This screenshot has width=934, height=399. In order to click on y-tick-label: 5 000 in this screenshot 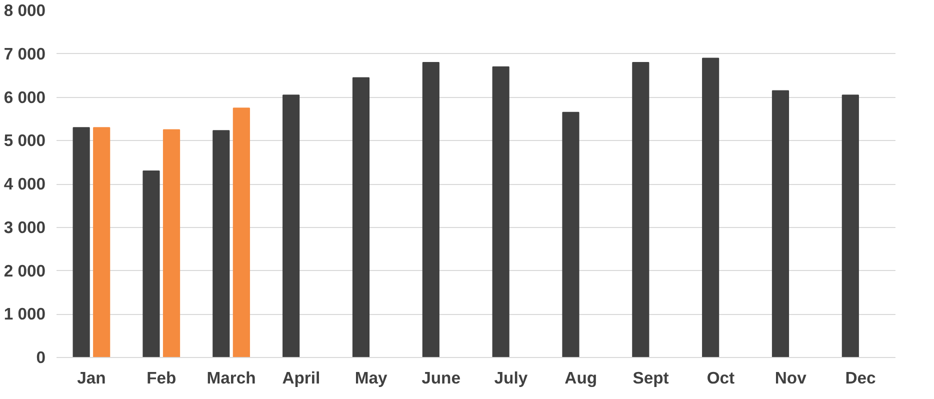, I will do `click(25, 140)`.